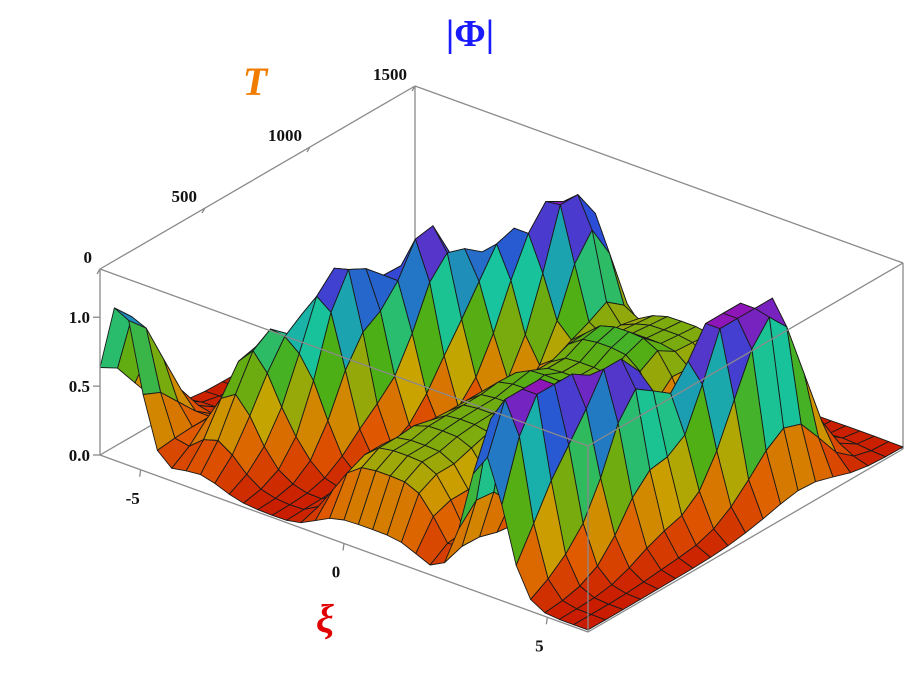  Describe the element at coordinates (79, 317) in the screenshot. I see `z-tick-label: 1.0` at that location.